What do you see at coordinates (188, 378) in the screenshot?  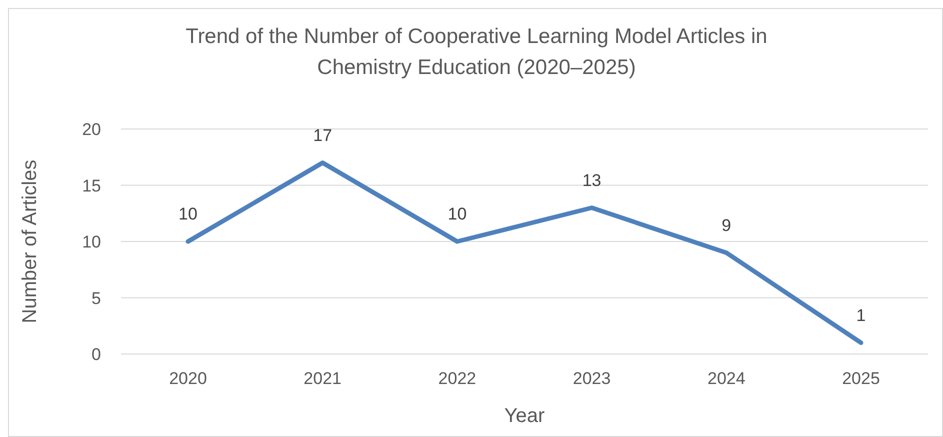 I see `x-tick-label: 2020` at bounding box center [188, 378].